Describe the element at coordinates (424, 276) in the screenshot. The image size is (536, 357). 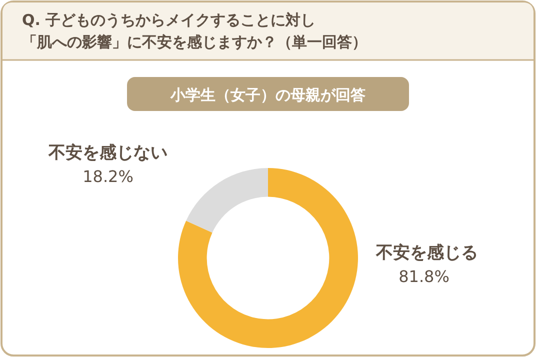
I see `data-label: 81.8%` at that location.